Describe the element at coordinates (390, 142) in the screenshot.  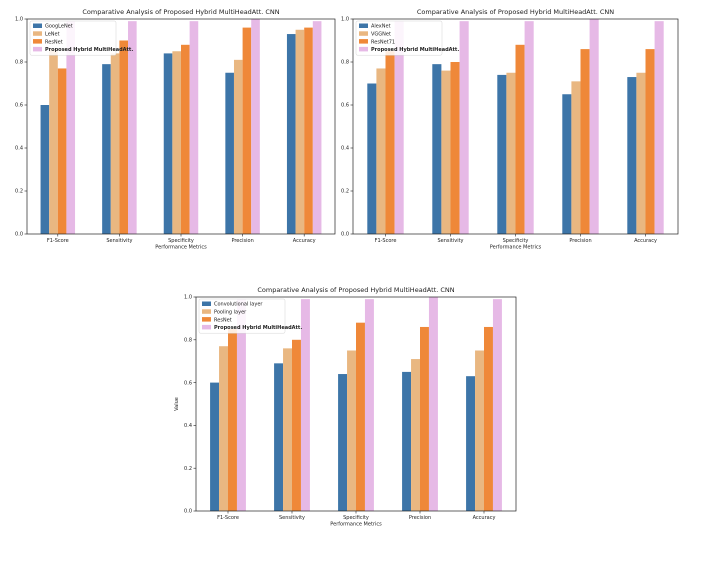
I see `bar-resnet71-f1-score` at that location.